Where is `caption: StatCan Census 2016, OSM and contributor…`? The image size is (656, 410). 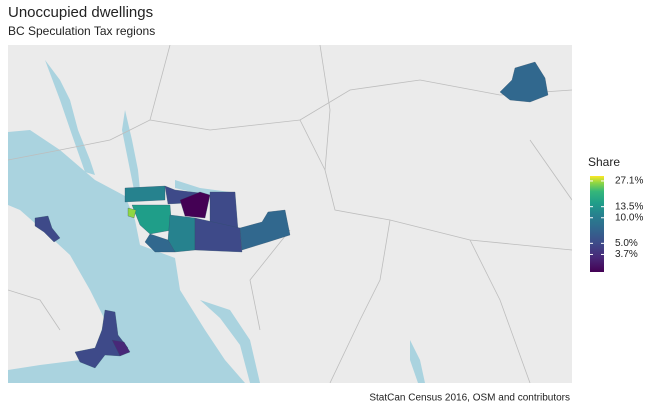 caption: StatCan Census 2016, OSM and contributor… is located at coordinates (469, 398).